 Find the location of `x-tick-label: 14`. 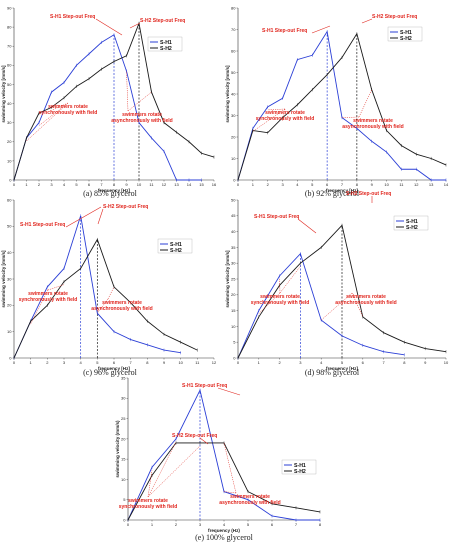

x-tick-label: 14 is located at coordinates (189, 184).